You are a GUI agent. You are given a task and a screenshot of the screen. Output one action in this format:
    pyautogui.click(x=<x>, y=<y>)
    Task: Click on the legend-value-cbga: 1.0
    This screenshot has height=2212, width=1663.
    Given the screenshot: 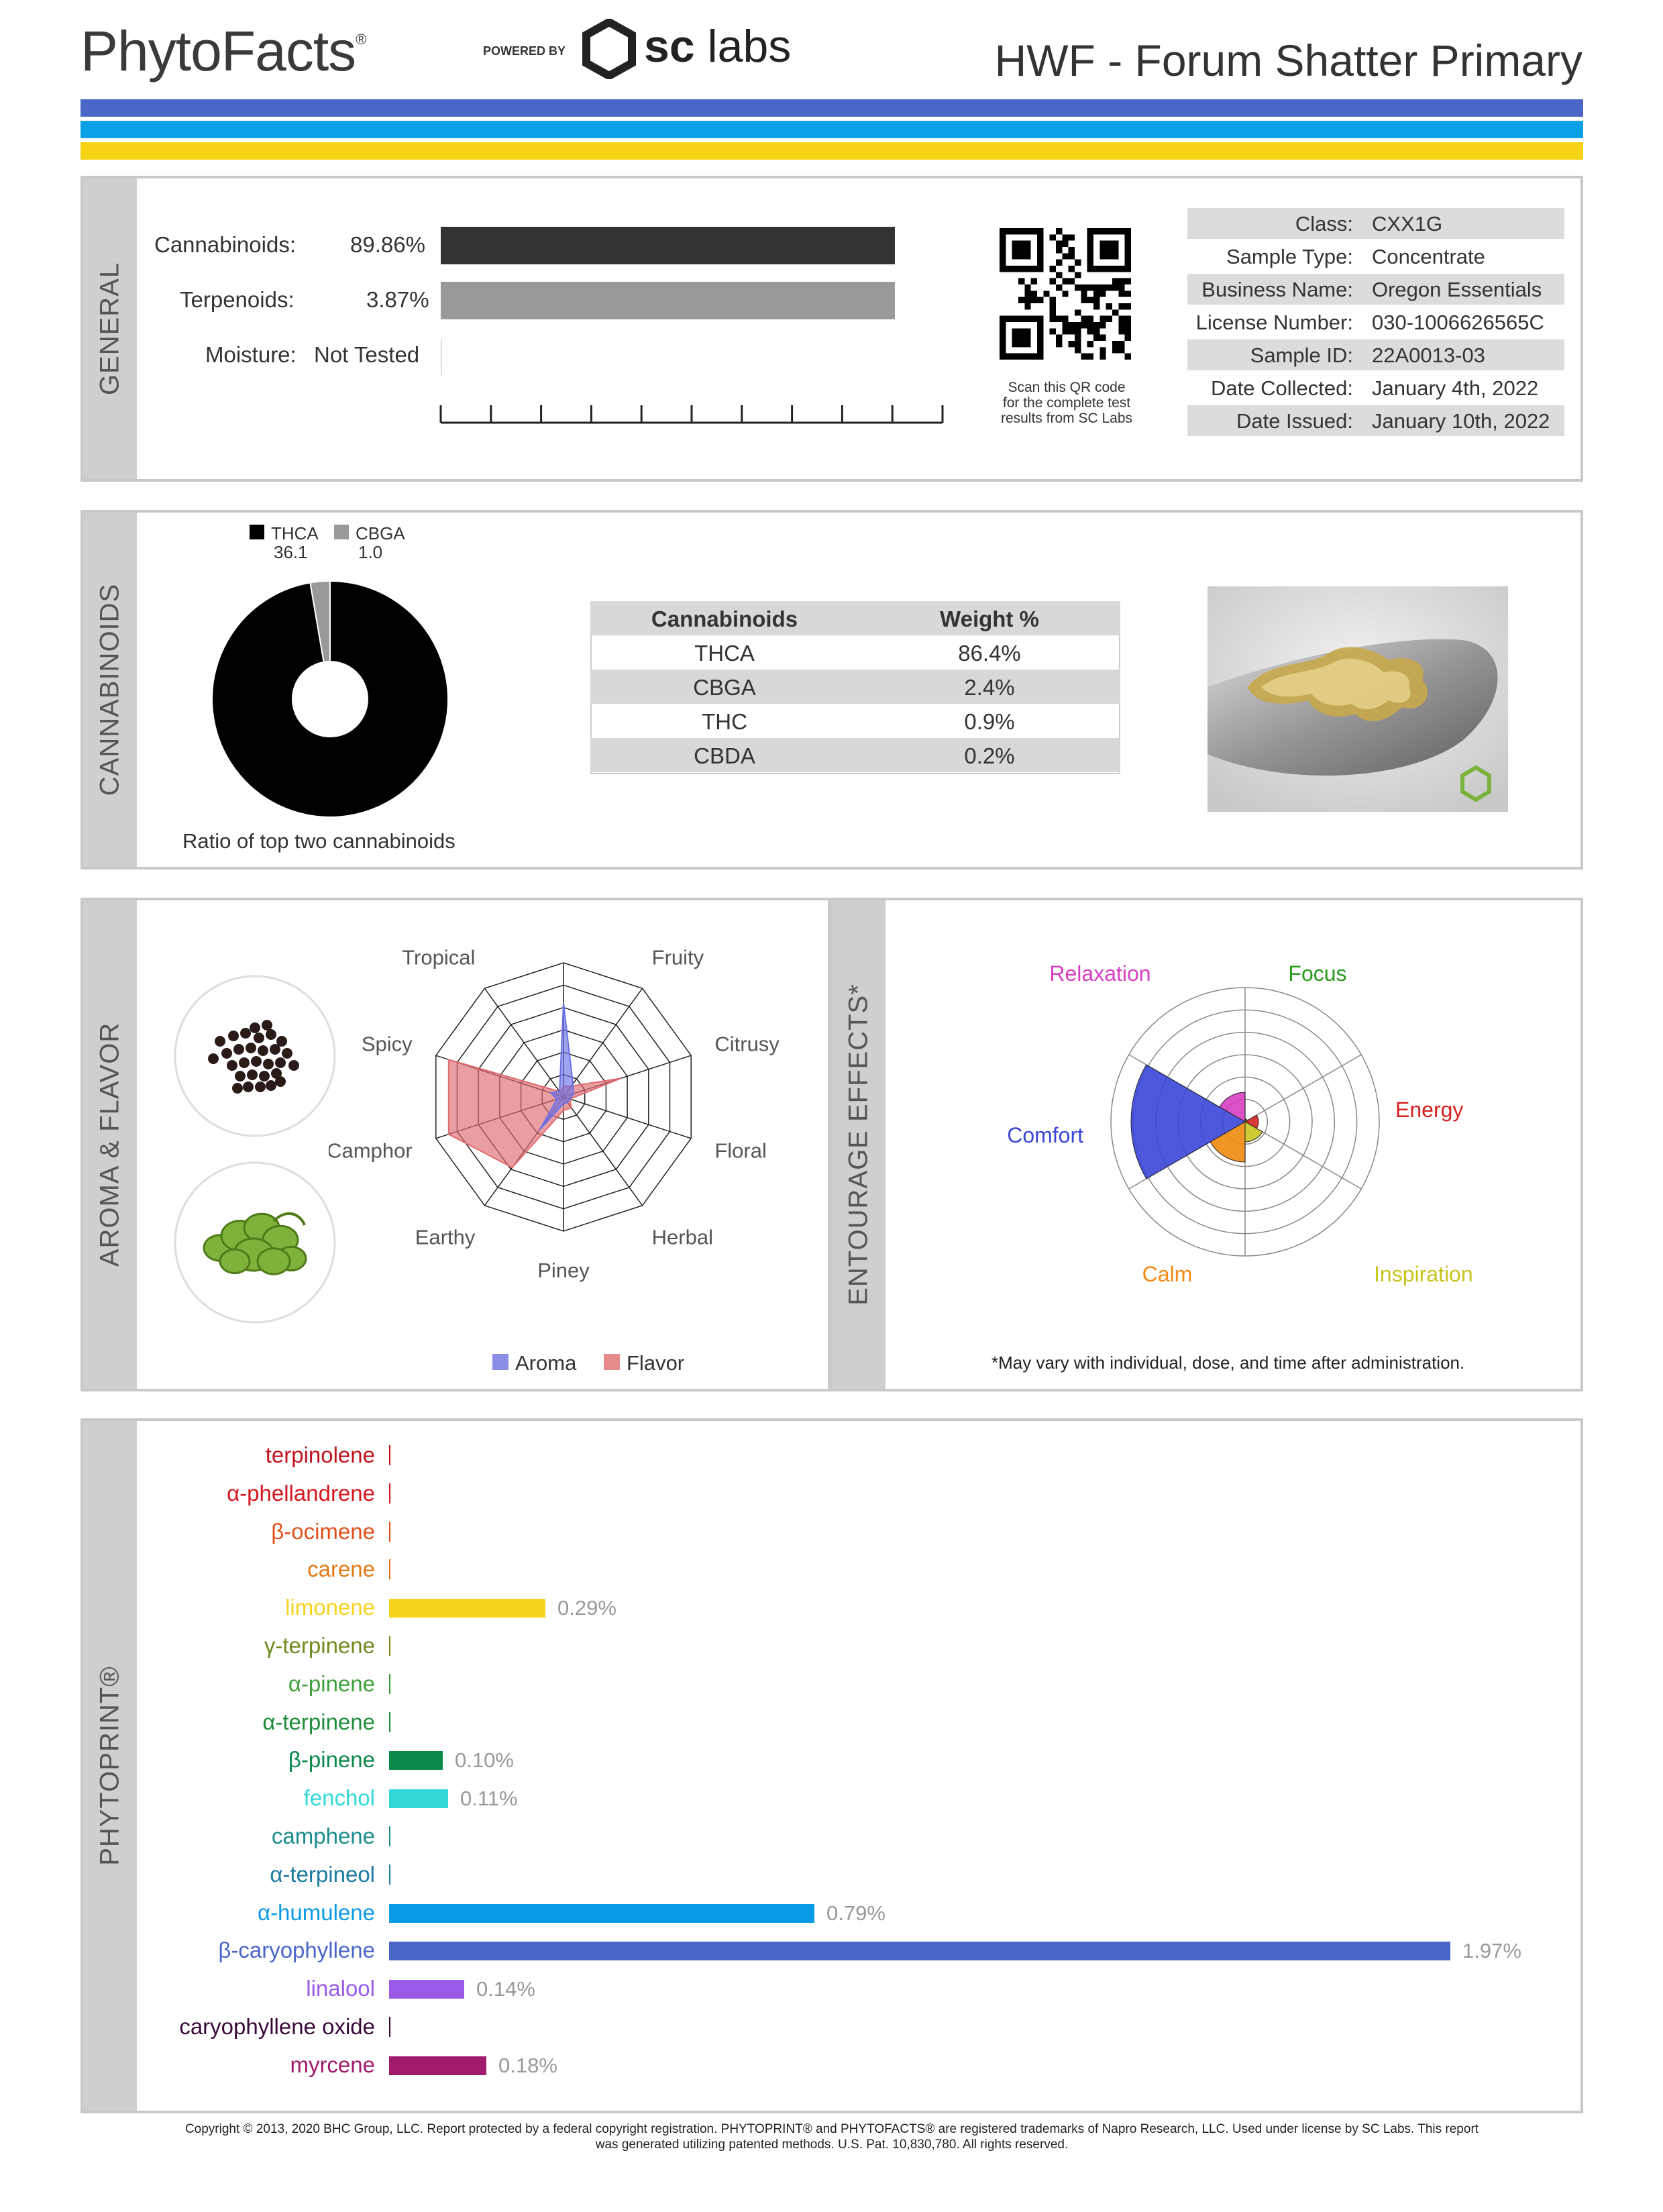 What is the action you would take?
    pyautogui.click(x=370, y=552)
    